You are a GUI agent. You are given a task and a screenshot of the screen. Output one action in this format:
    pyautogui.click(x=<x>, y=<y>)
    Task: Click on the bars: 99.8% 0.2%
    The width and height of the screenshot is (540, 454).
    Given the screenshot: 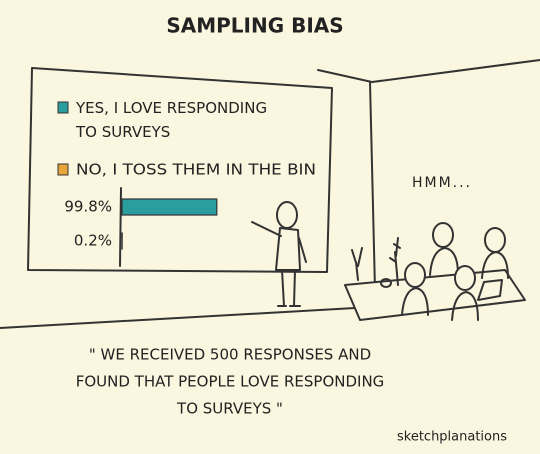 What is the action you would take?
    pyautogui.click(x=141, y=224)
    